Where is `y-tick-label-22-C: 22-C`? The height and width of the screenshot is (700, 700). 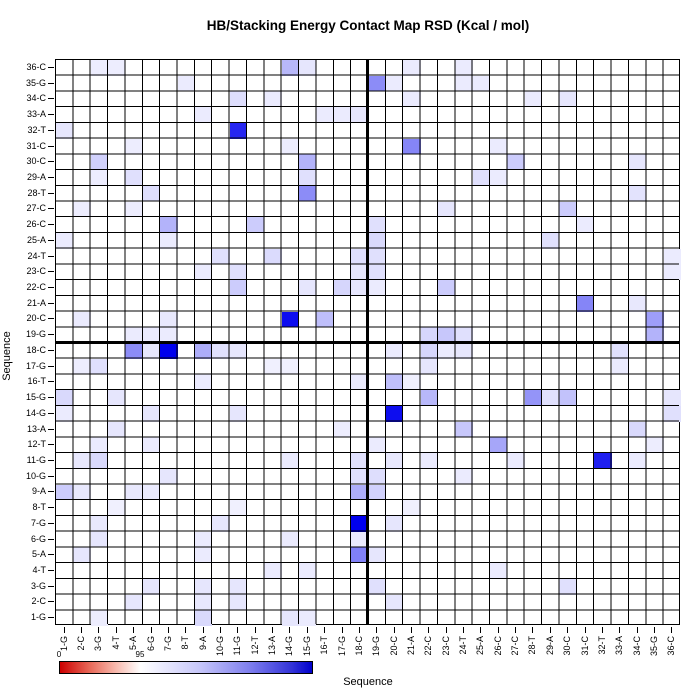 y-tick-label-22-C: 22-C is located at coordinates (36, 287).